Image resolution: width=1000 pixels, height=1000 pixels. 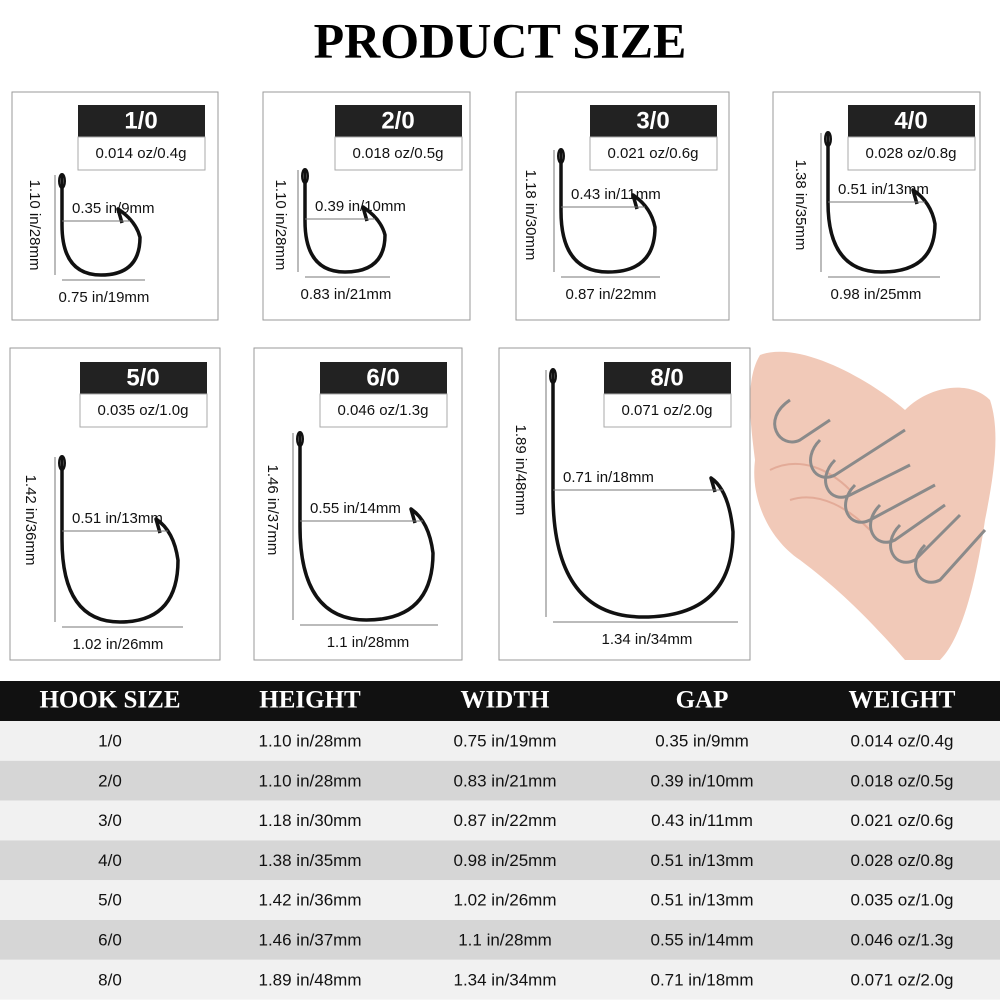 I want to click on table-cell: 3/0, so click(x=110, y=820).